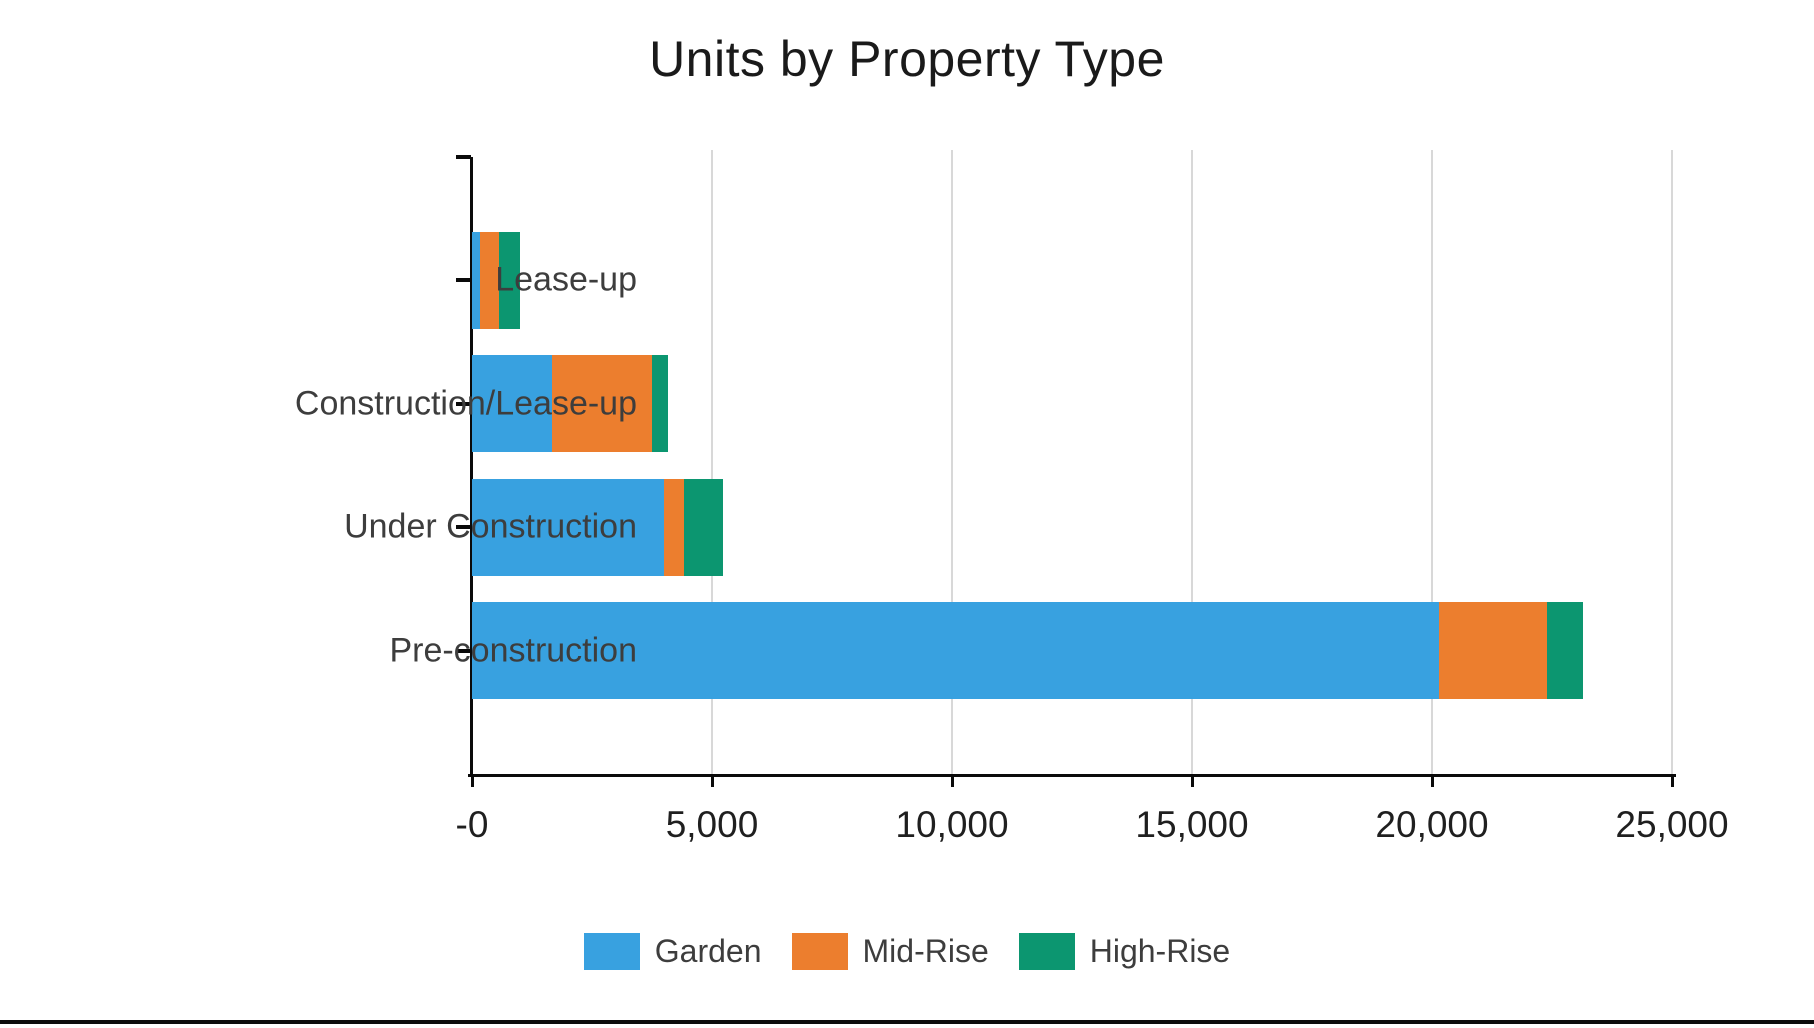 The image size is (1814, 1028). I want to click on x-axis-tick-label: 5,000, so click(712, 824).